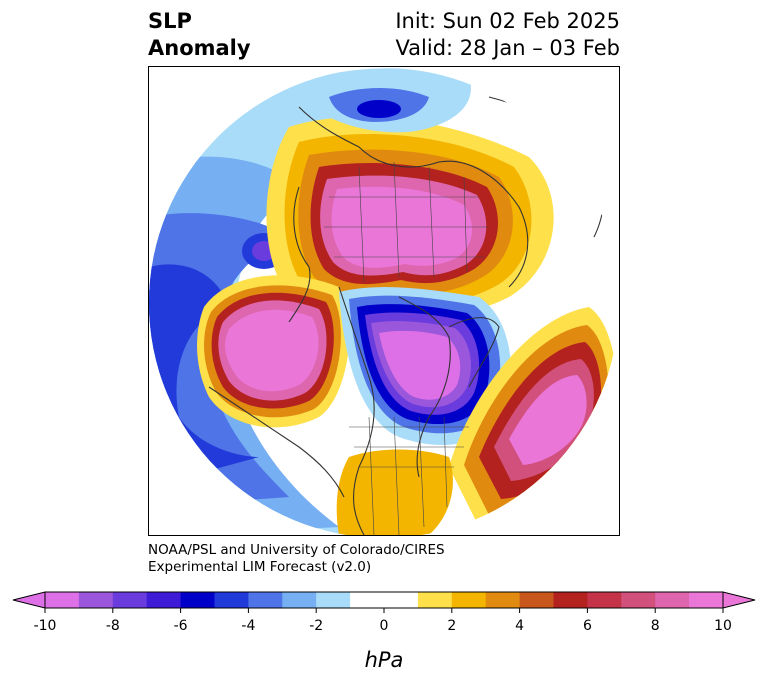 Image resolution: width=768 pixels, height=686 pixels. Describe the element at coordinates (260, 567) in the screenshot. I see `credit-line-2: Experimental LIM Forecast (v2.0)` at that location.